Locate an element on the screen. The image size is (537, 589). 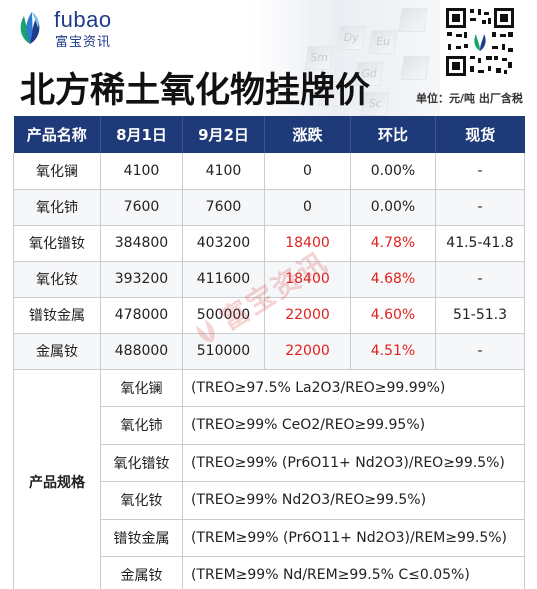
column-header: 涨跌 is located at coordinates (307, 134).